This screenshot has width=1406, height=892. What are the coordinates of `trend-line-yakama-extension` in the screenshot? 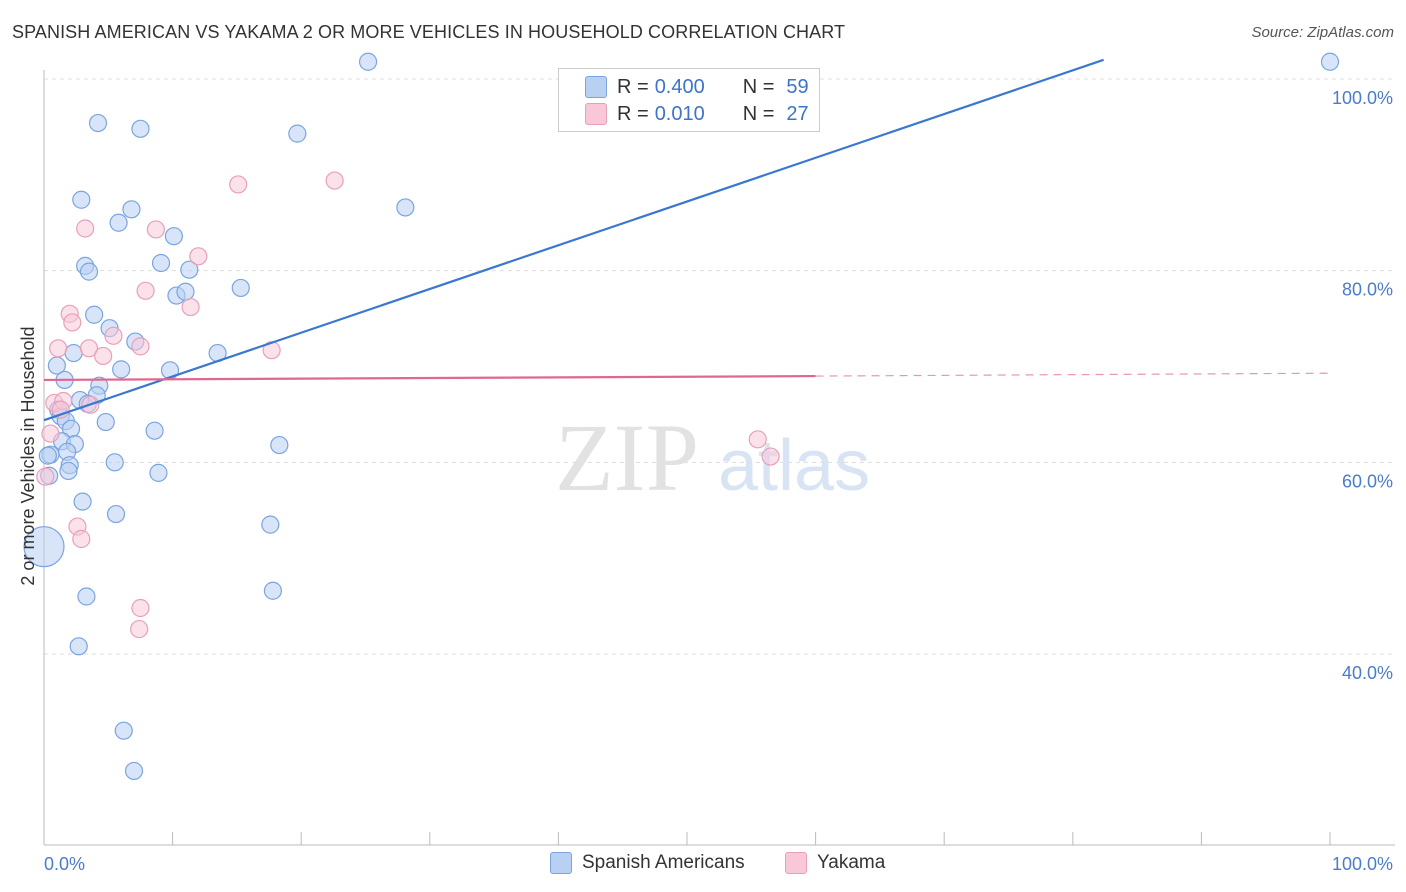 It's located at (1073, 374).